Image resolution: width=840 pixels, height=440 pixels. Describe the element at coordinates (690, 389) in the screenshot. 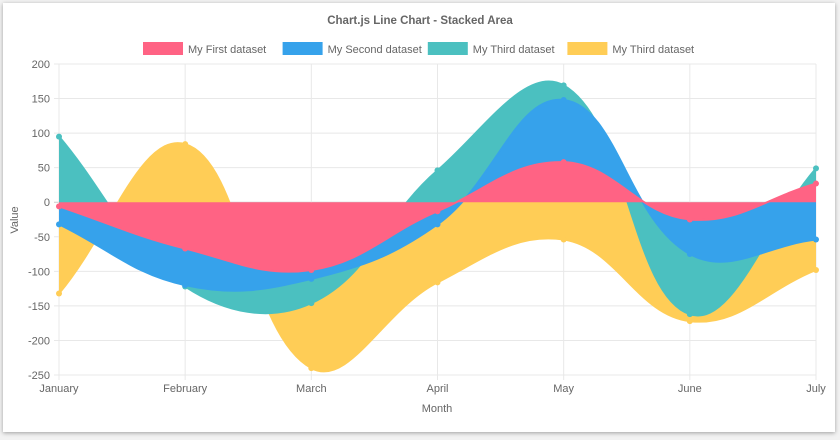

I see `x-tick-label: June` at that location.